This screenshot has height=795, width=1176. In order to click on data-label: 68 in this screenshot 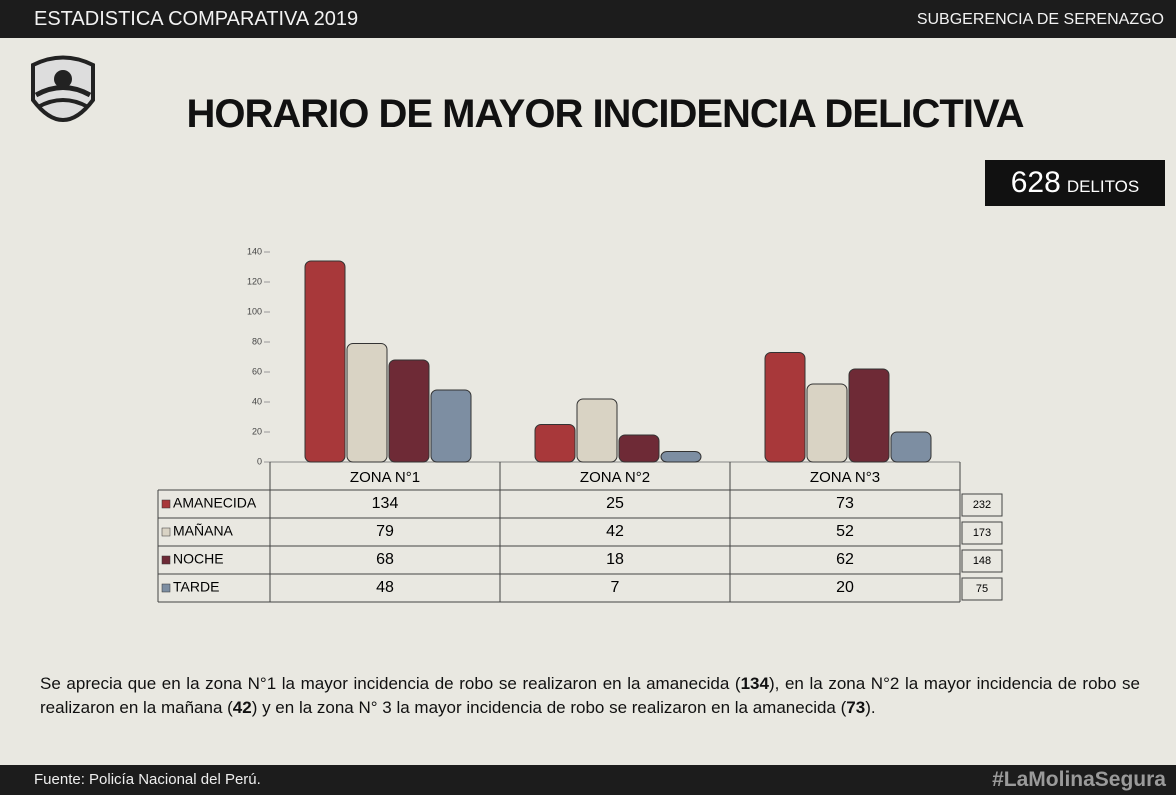, I will do `click(385, 559)`.